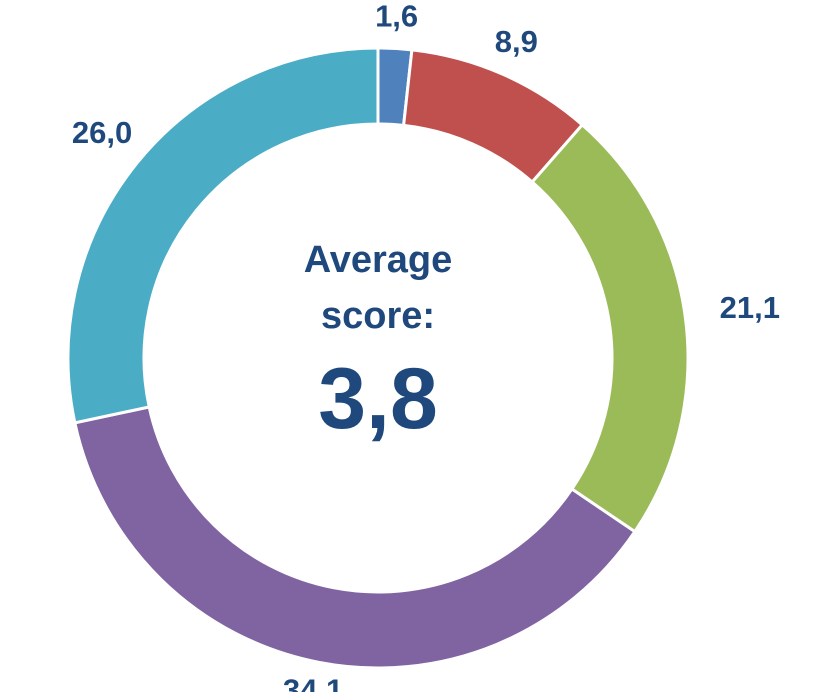 The height and width of the screenshot is (697, 827). Describe the element at coordinates (750, 307) in the screenshot. I see `data-label: 21,1` at that location.